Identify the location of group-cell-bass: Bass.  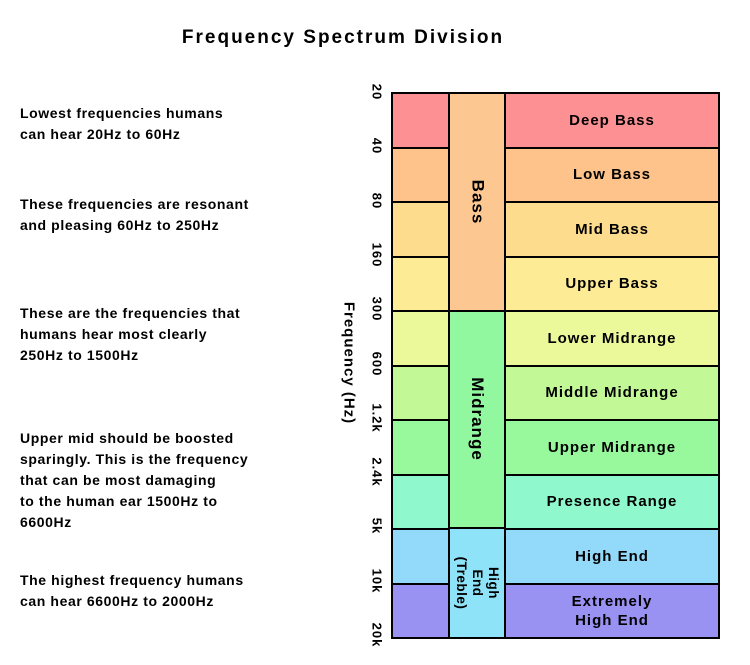
(477, 202).